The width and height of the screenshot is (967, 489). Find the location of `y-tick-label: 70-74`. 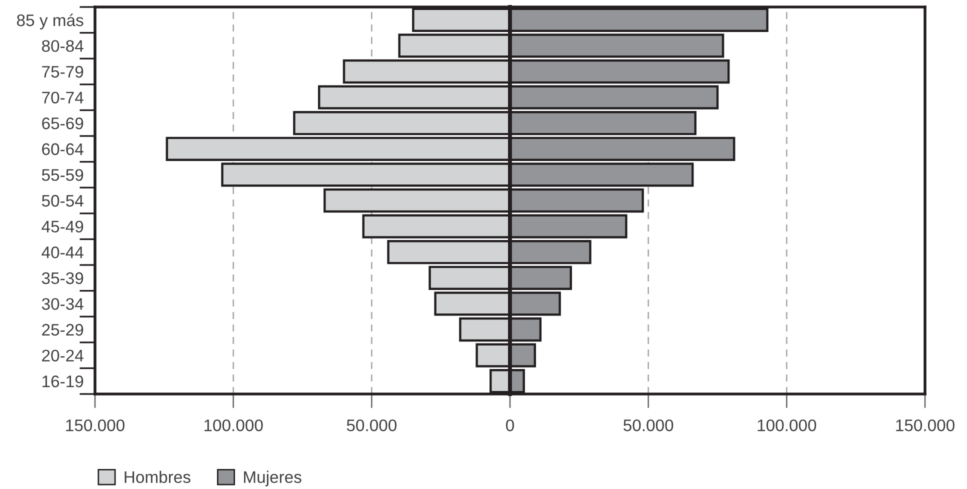

y-tick-label: 70-74 is located at coordinates (63, 98).